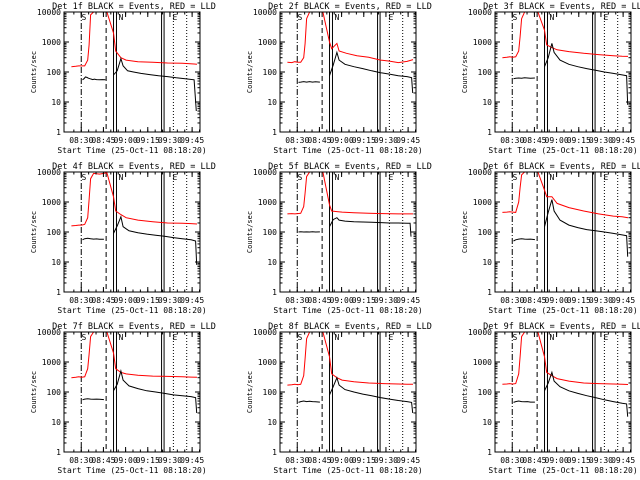 The height and width of the screenshot is (480, 640). I want to click on panel-title: Det 6f BLACK = Events, RED = LLD, so click(561, 167).